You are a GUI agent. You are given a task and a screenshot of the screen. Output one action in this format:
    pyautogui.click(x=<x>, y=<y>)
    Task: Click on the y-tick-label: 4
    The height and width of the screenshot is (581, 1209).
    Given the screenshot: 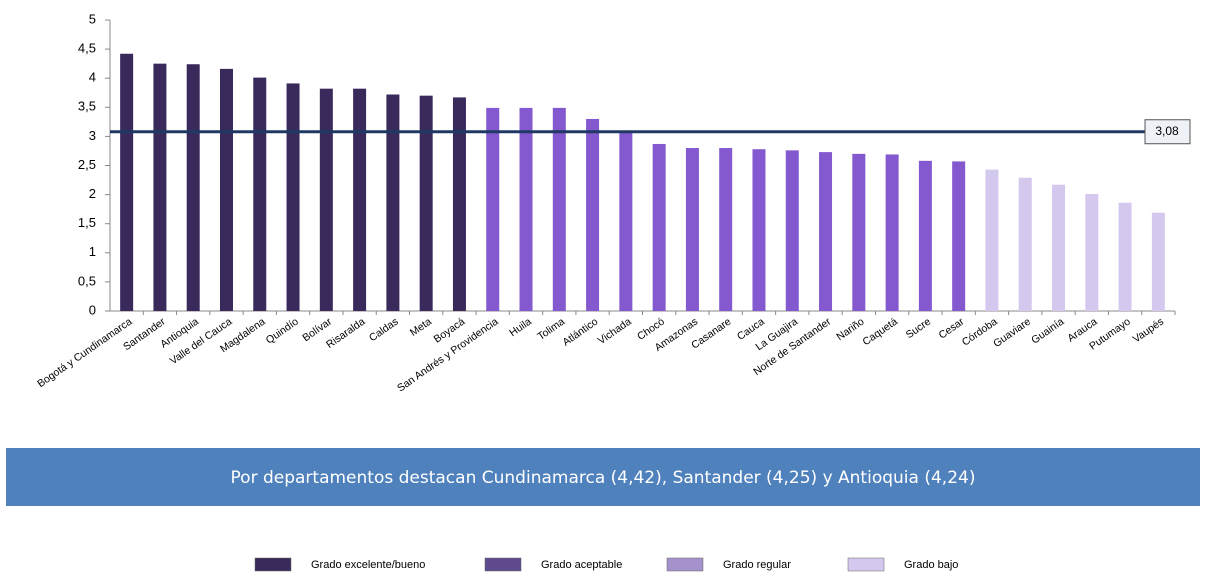 What is the action you would take?
    pyautogui.click(x=92, y=77)
    